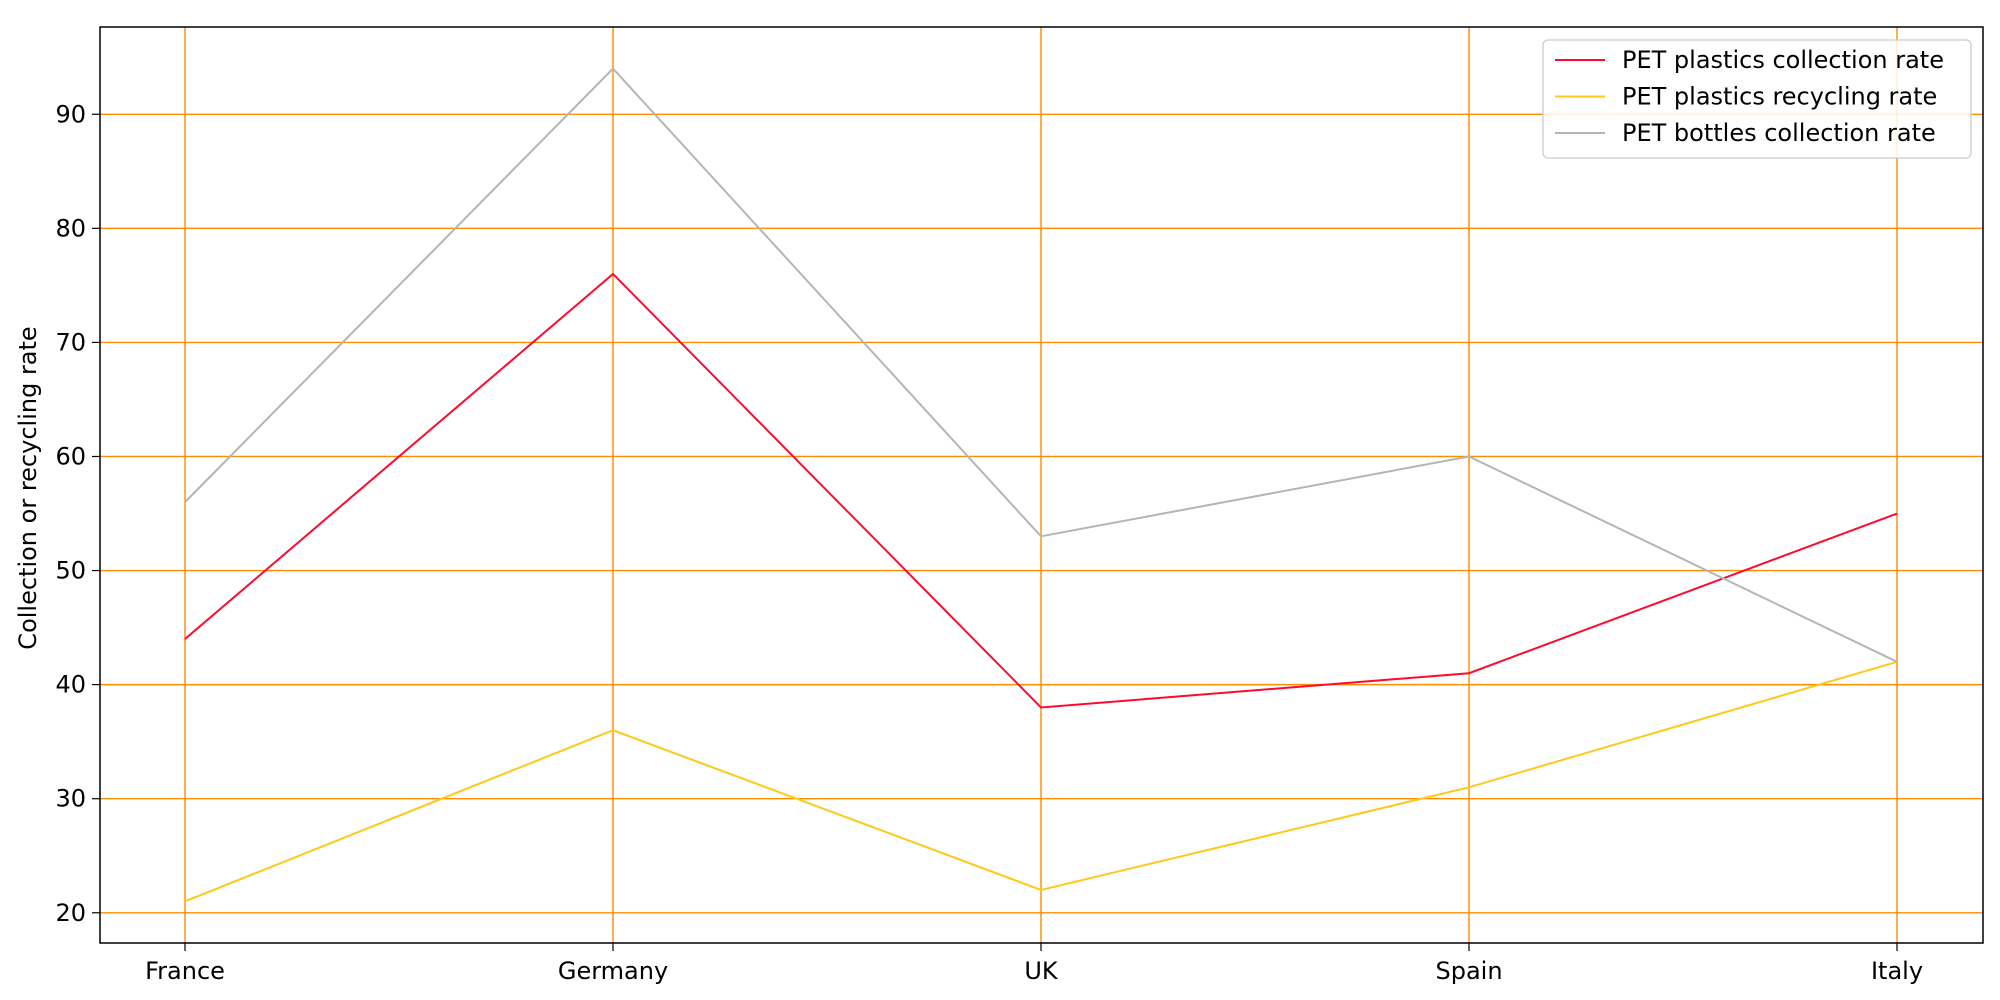 The height and width of the screenshot is (1000, 2000). What do you see at coordinates (1779, 97) in the screenshot?
I see `legend-label: PET plastics recycling rate` at bounding box center [1779, 97].